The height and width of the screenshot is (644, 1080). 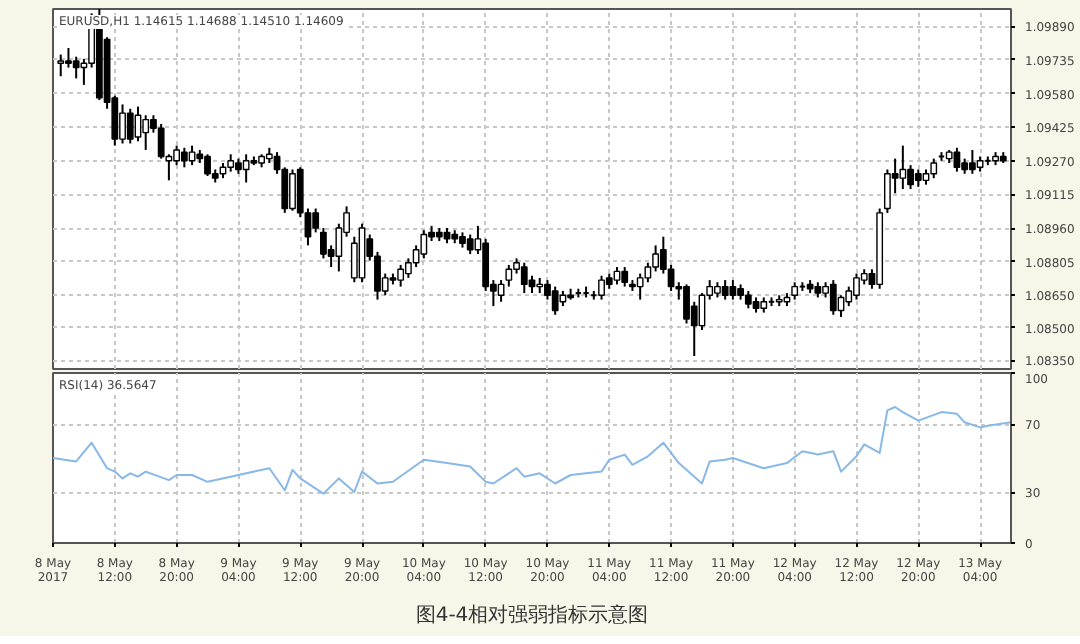 I want to click on caption: 图4-4相对强弱指标示意图, so click(x=532, y=615).